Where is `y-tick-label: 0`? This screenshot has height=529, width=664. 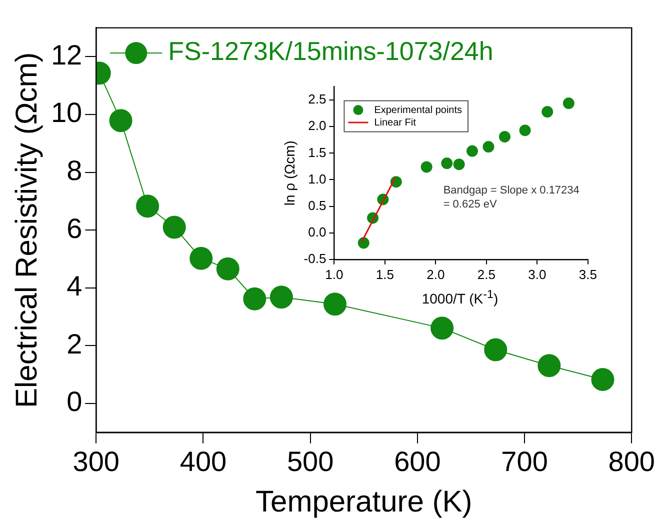 y-tick-label: 0 is located at coordinates (74, 402).